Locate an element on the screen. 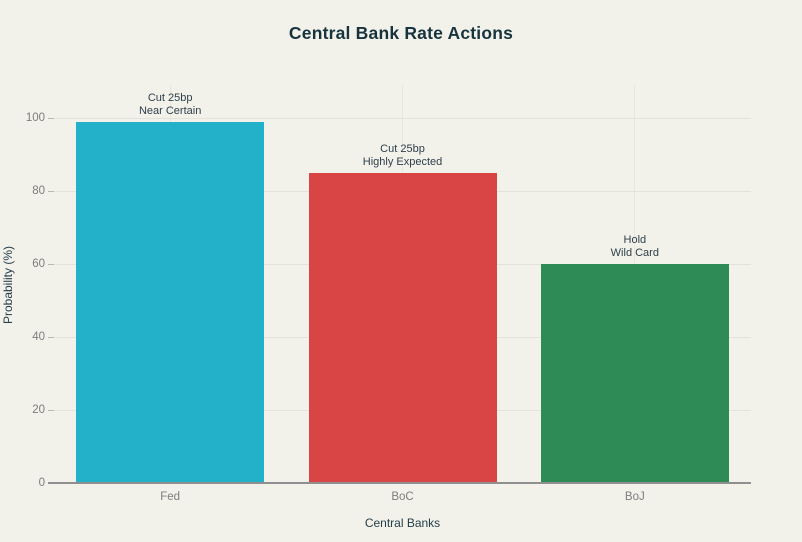  bar-annotation: Hold Wild Card is located at coordinates (635, 247).